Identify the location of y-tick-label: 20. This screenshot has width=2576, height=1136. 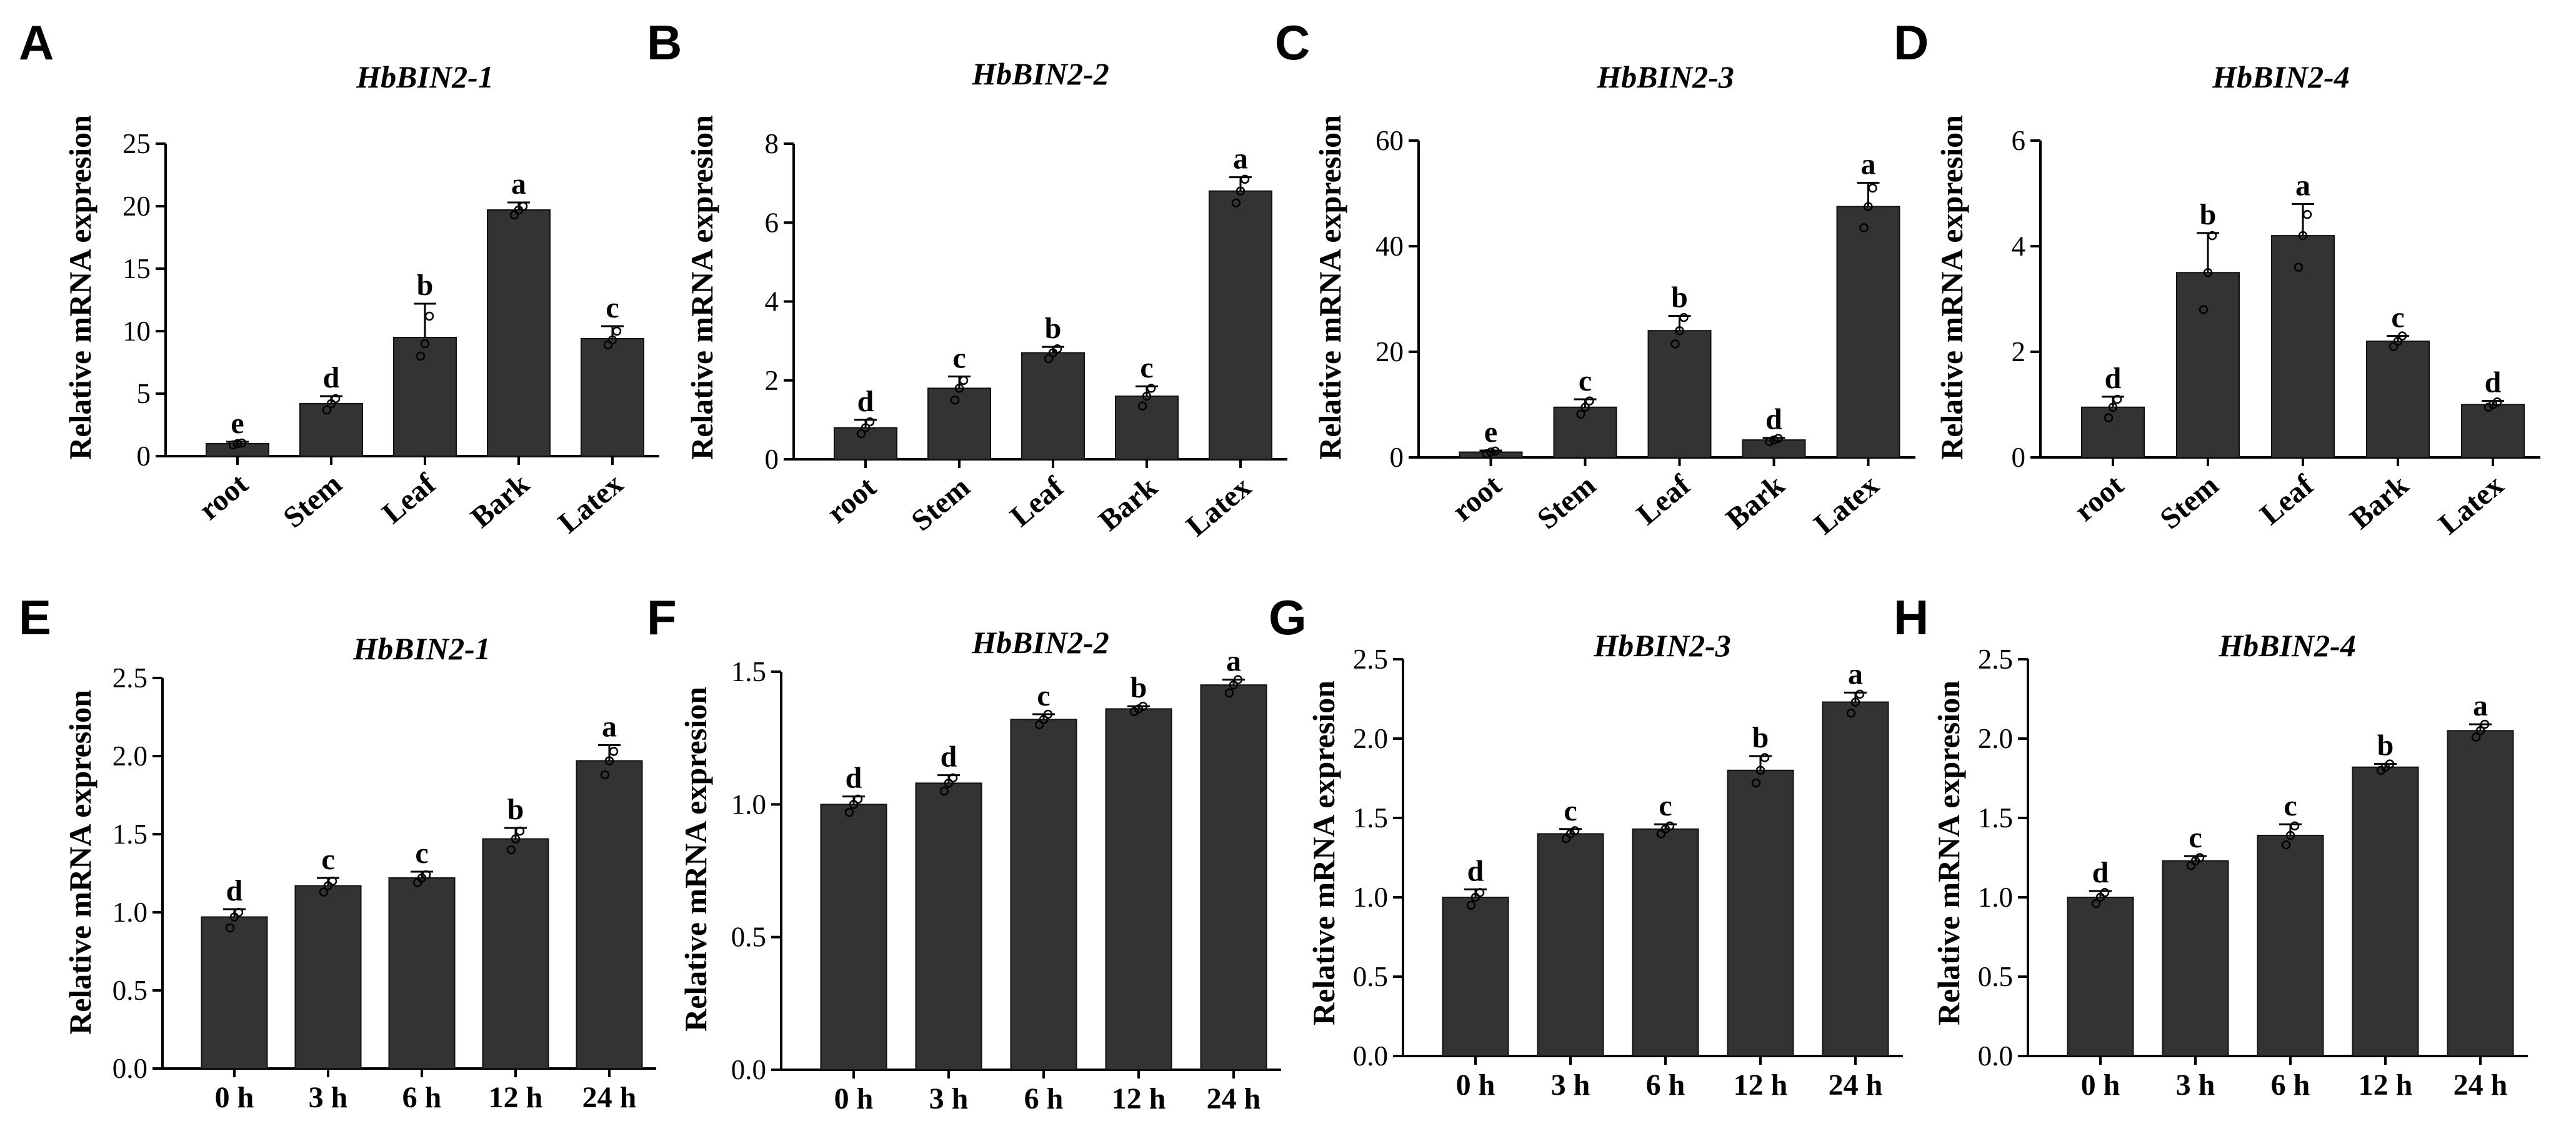
(1389, 351).